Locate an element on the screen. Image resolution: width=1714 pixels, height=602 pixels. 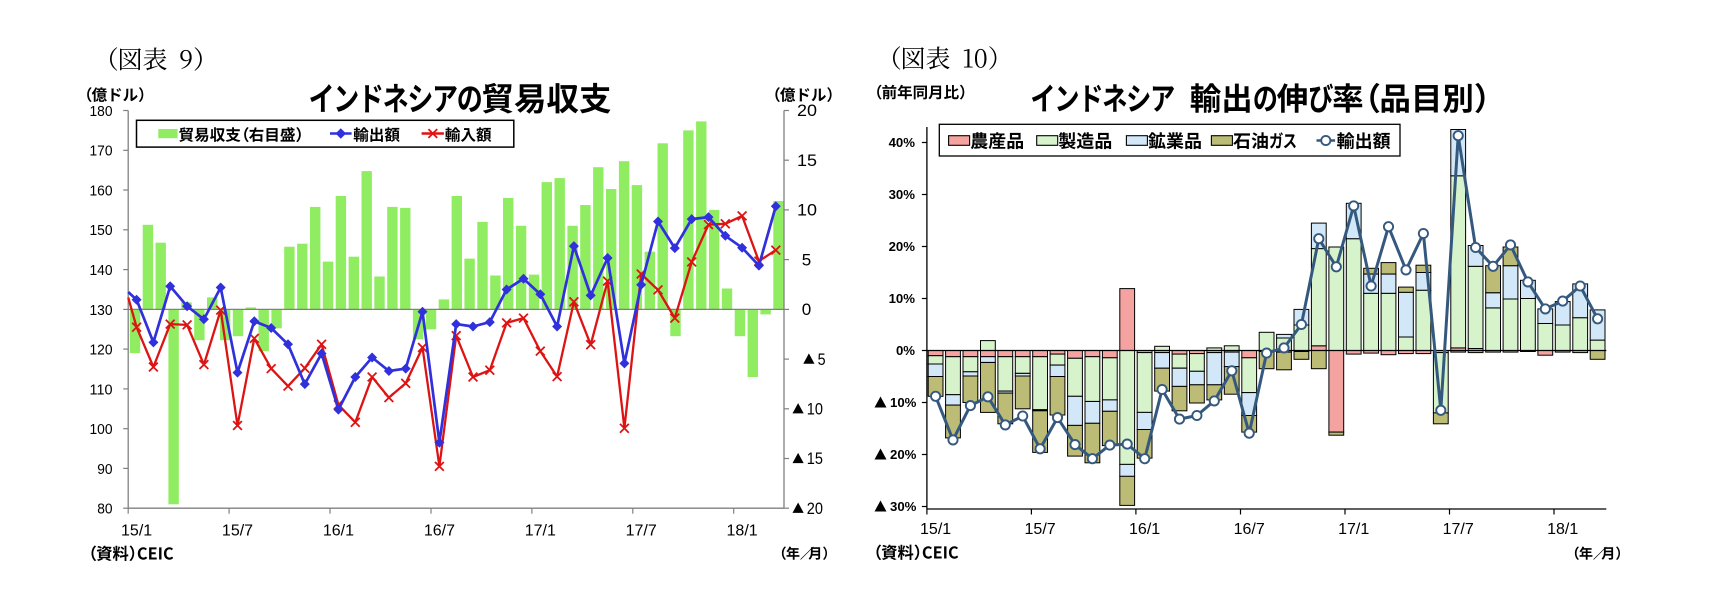
svg-text: 180 is located at coordinates (101, 111).